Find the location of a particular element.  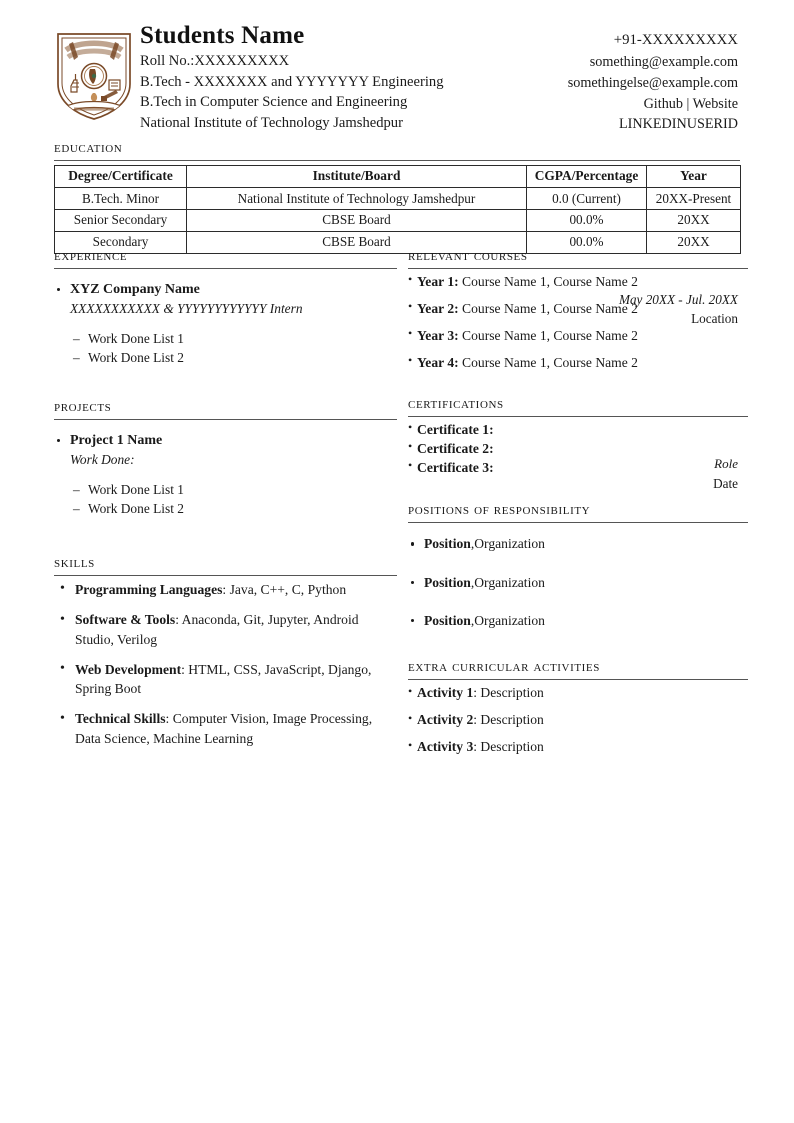

activity-label: Activity 1 is located at coordinates (445, 693).